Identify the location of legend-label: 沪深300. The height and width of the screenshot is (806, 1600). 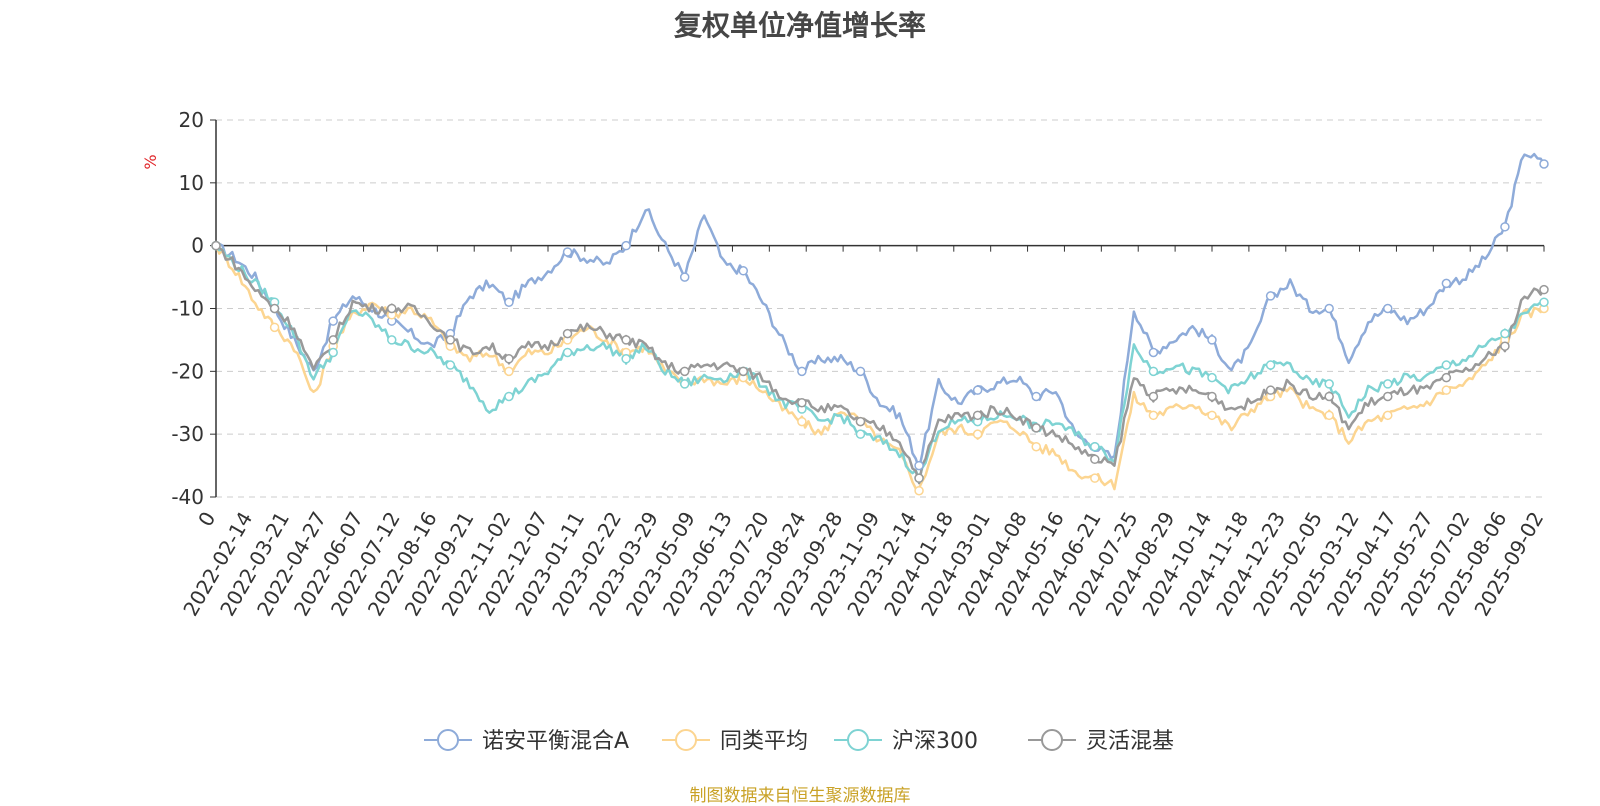
(935, 741).